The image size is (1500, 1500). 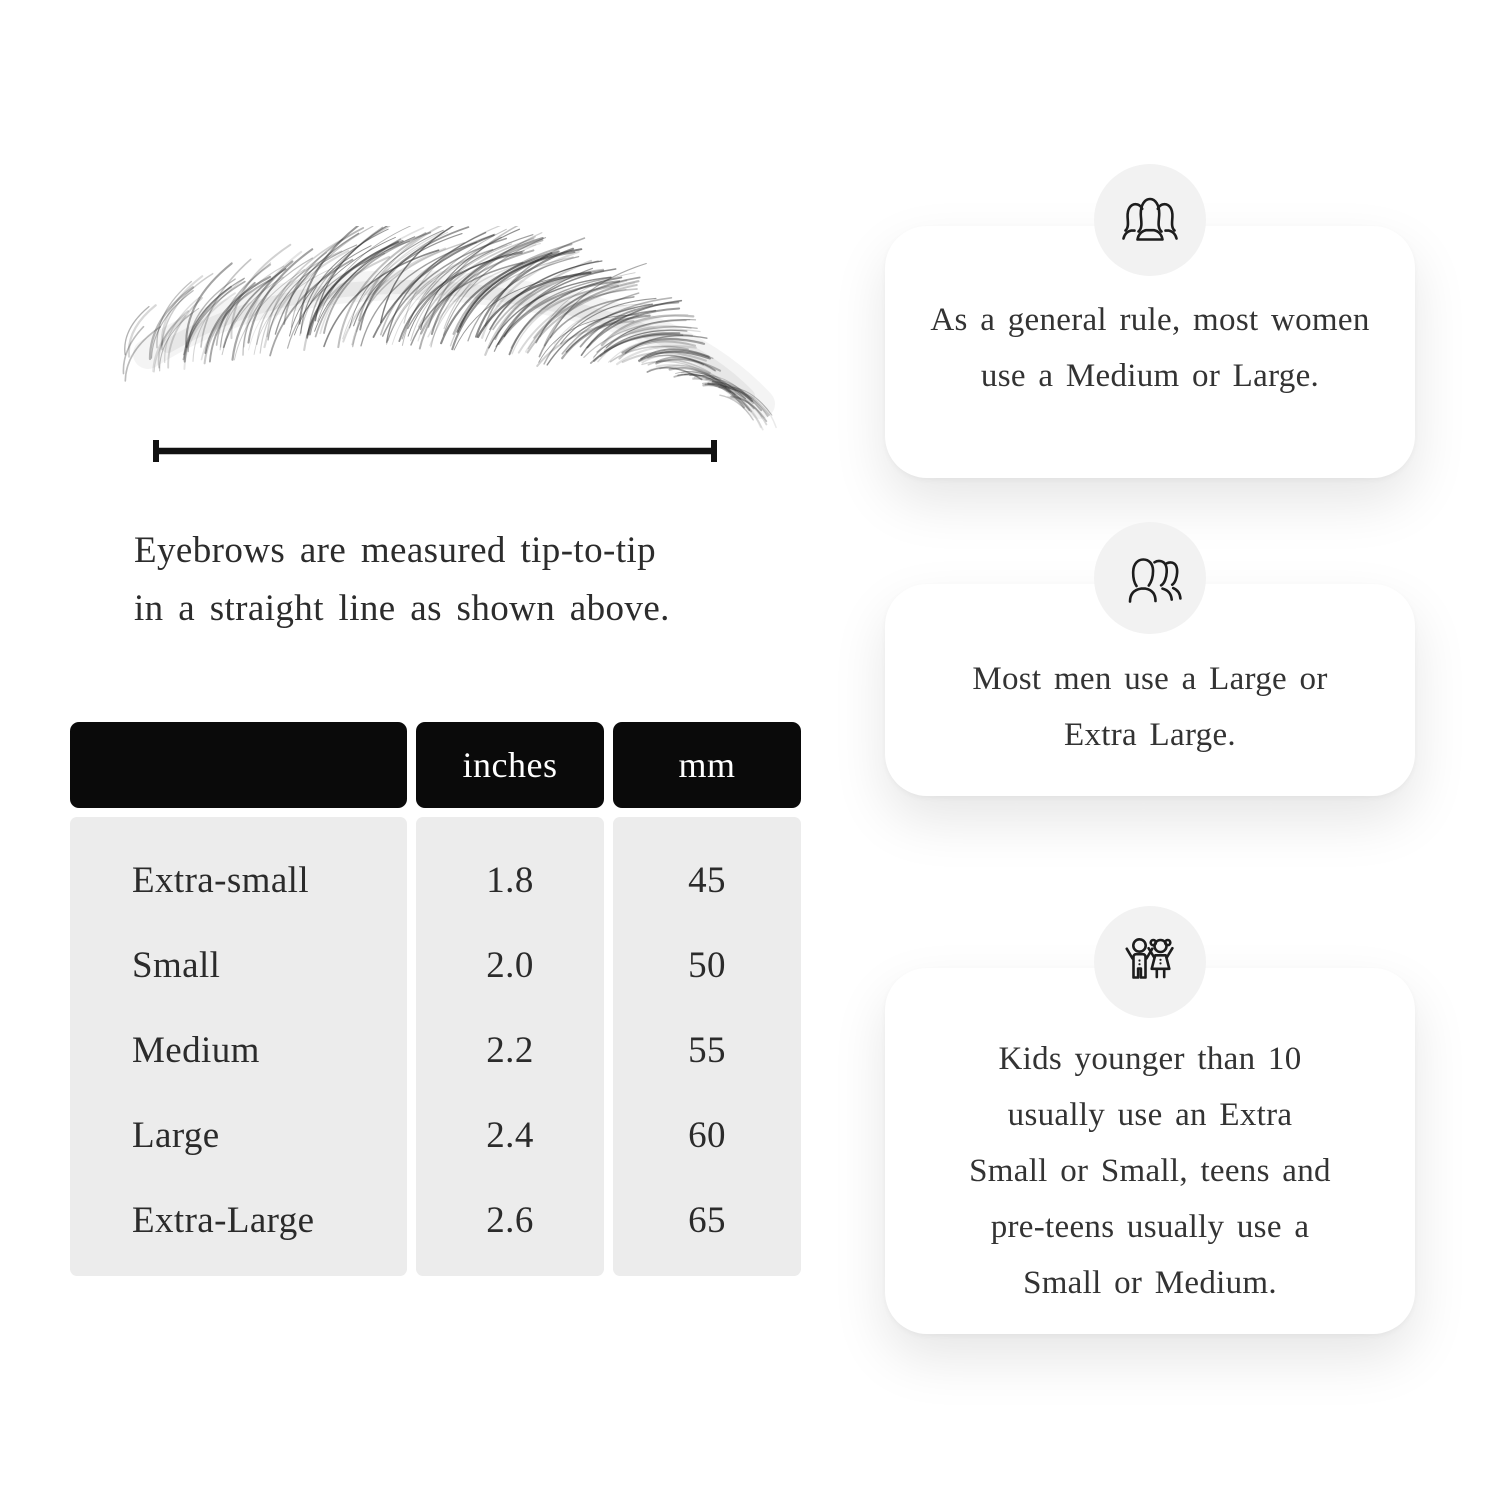 I want to click on card-text-line: Extra Large., so click(x=1150, y=735).